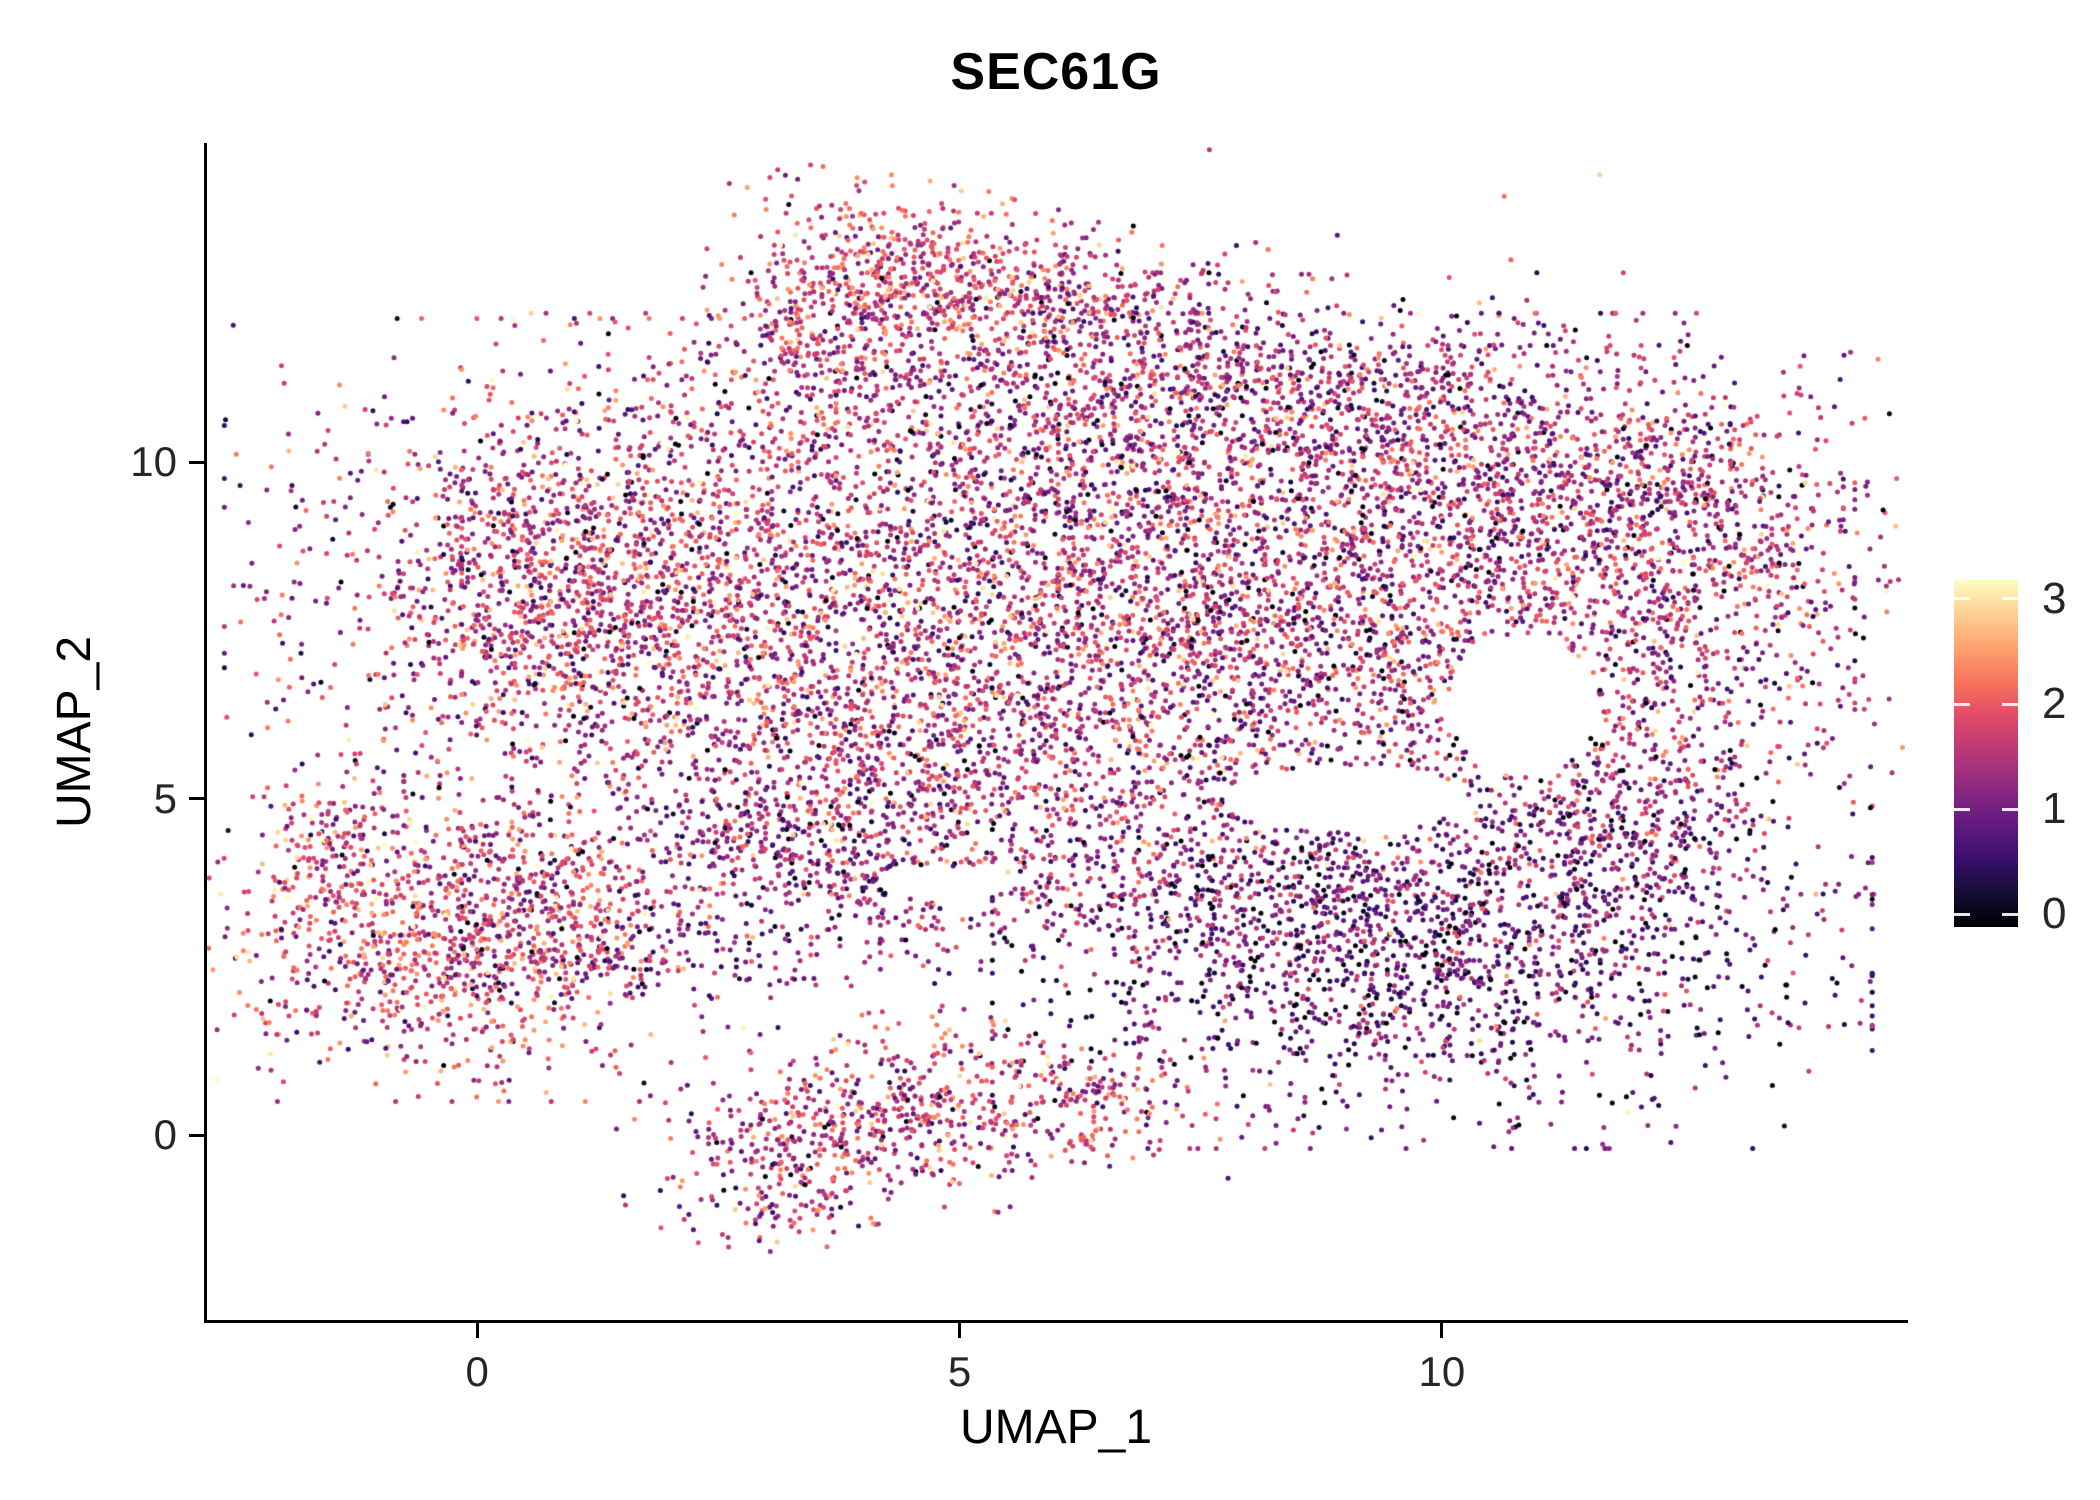  What do you see at coordinates (959, 1371) in the screenshot?
I see `x-tick-label: 5` at bounding box center [959, 1371].